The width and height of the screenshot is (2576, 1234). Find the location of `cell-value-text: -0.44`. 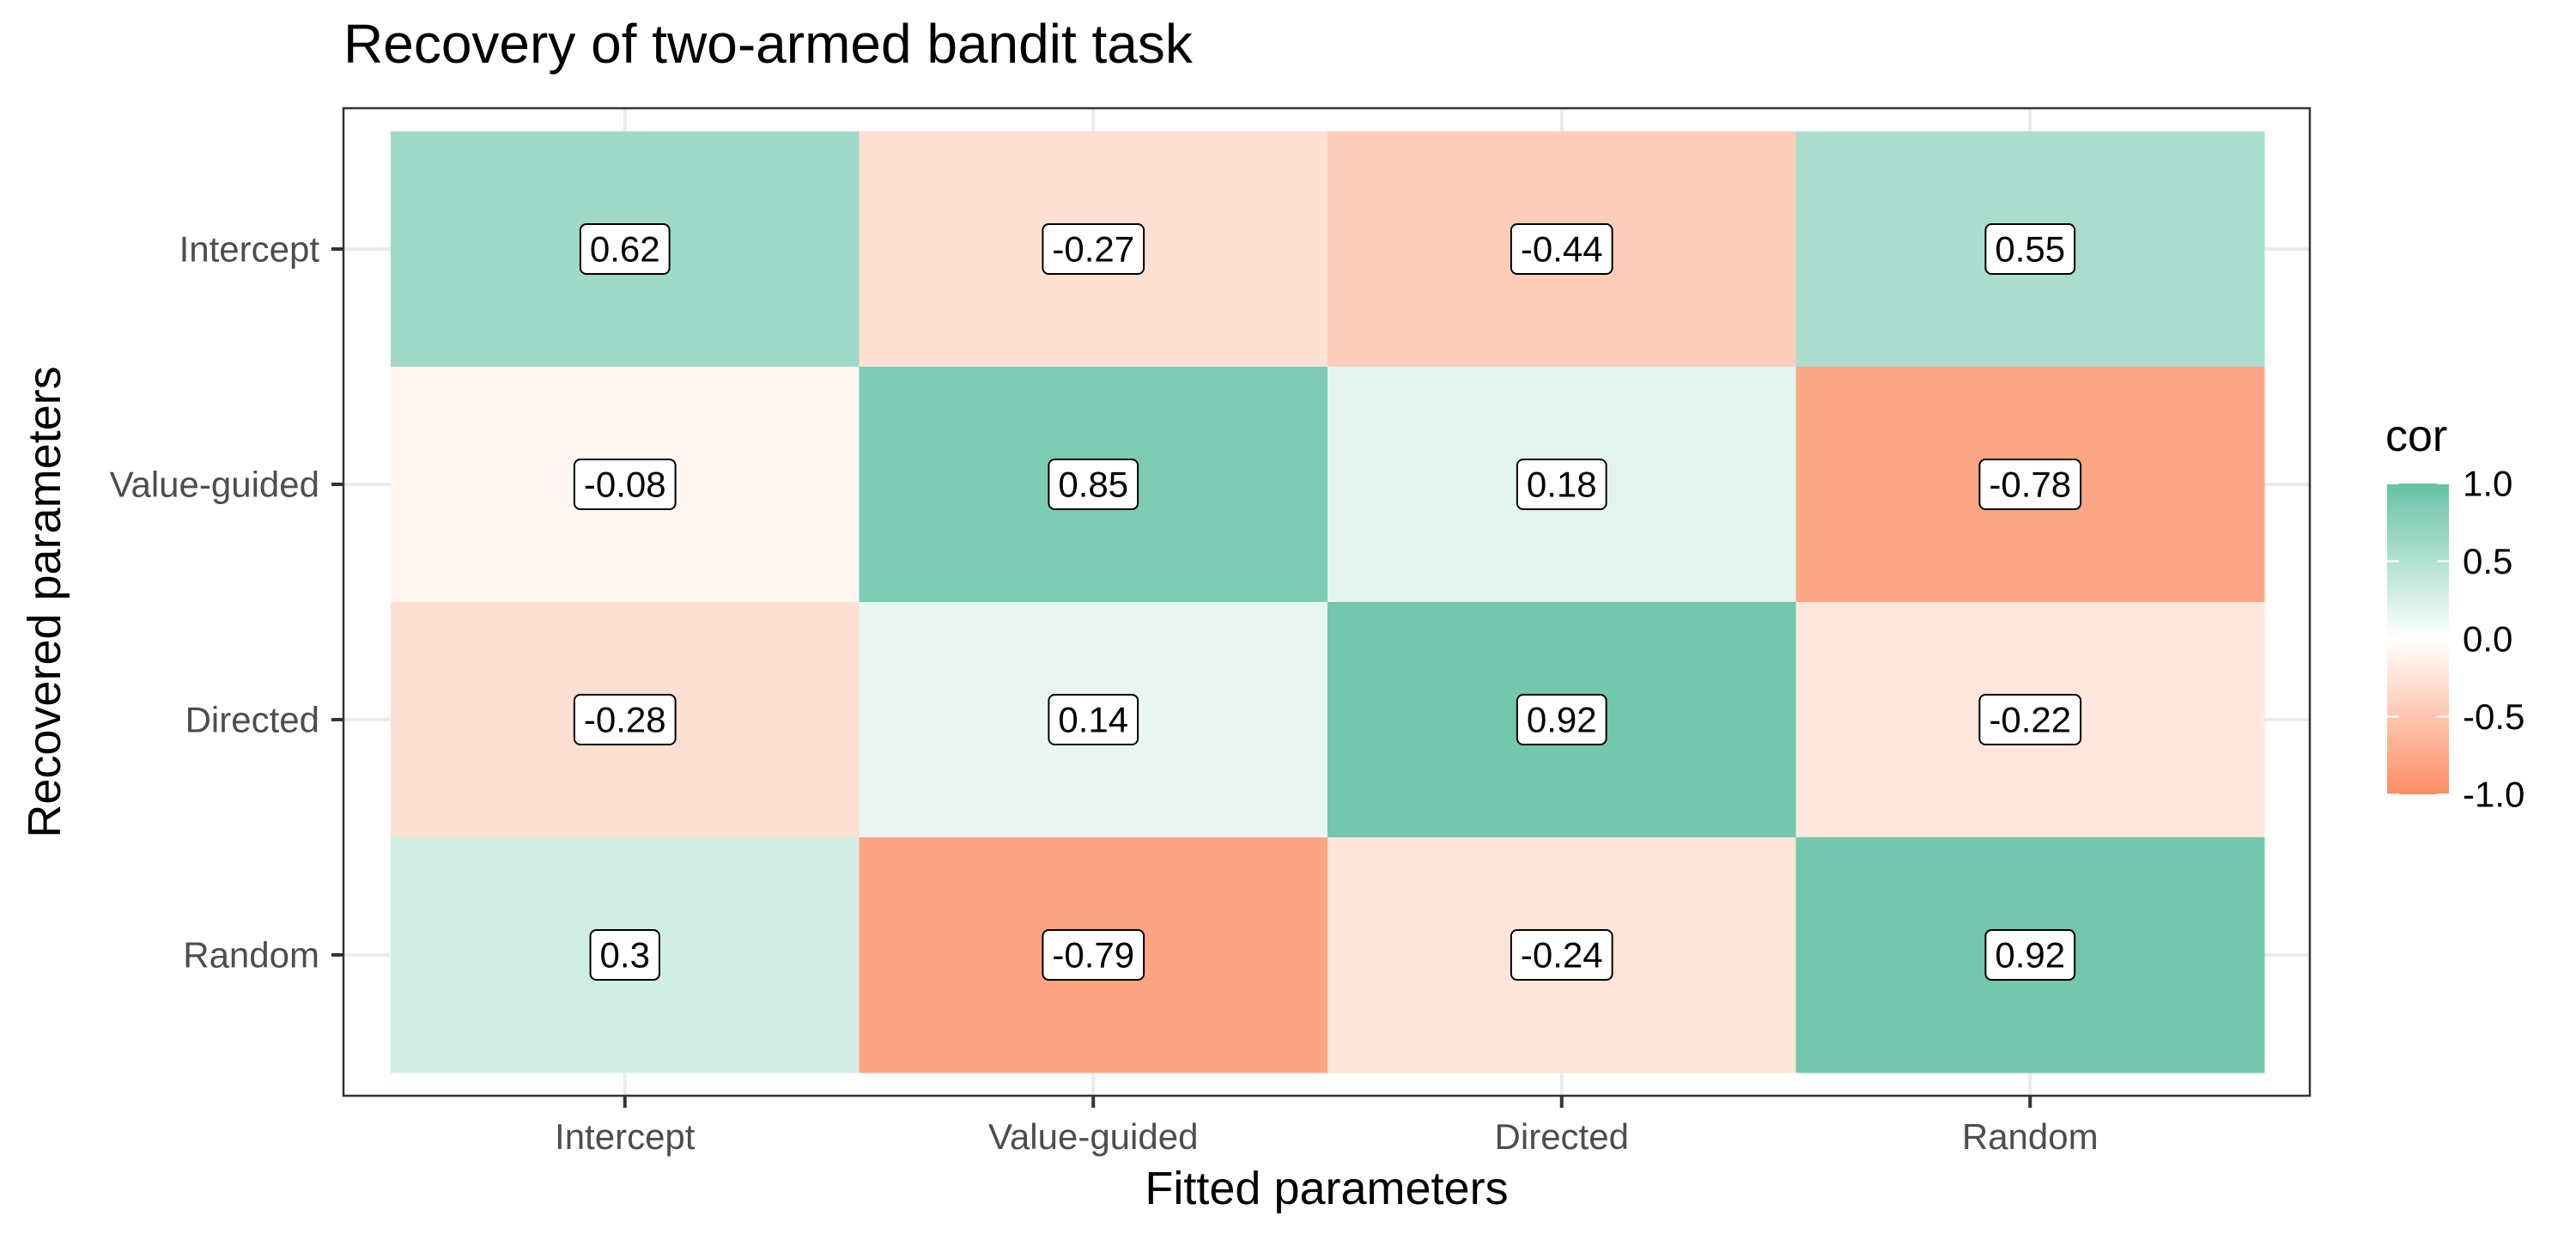

cell-value-text: -0.44 is located at coordinates (1562, 249).